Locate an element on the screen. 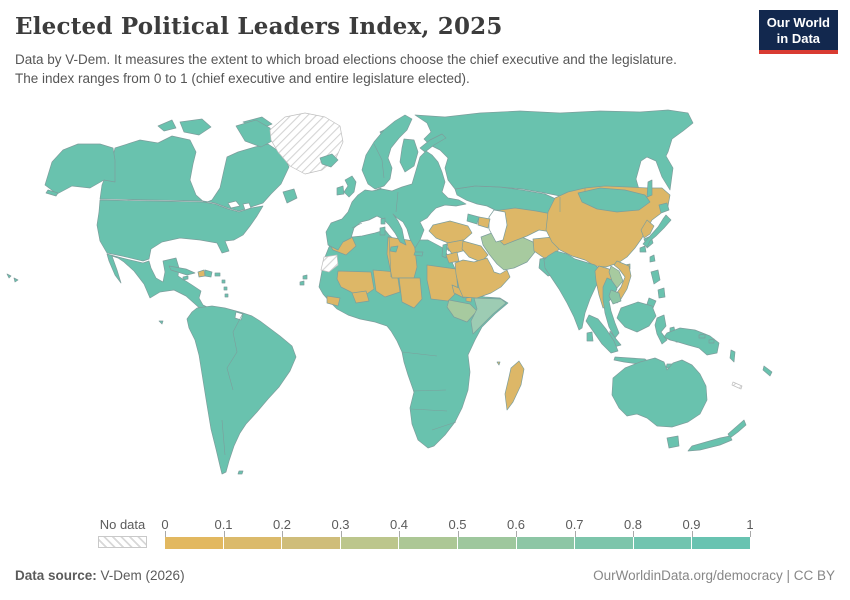 The width and height of the screenshot is (850, 600). no-data-hatch-swatch is located at coordinates (122, 542).